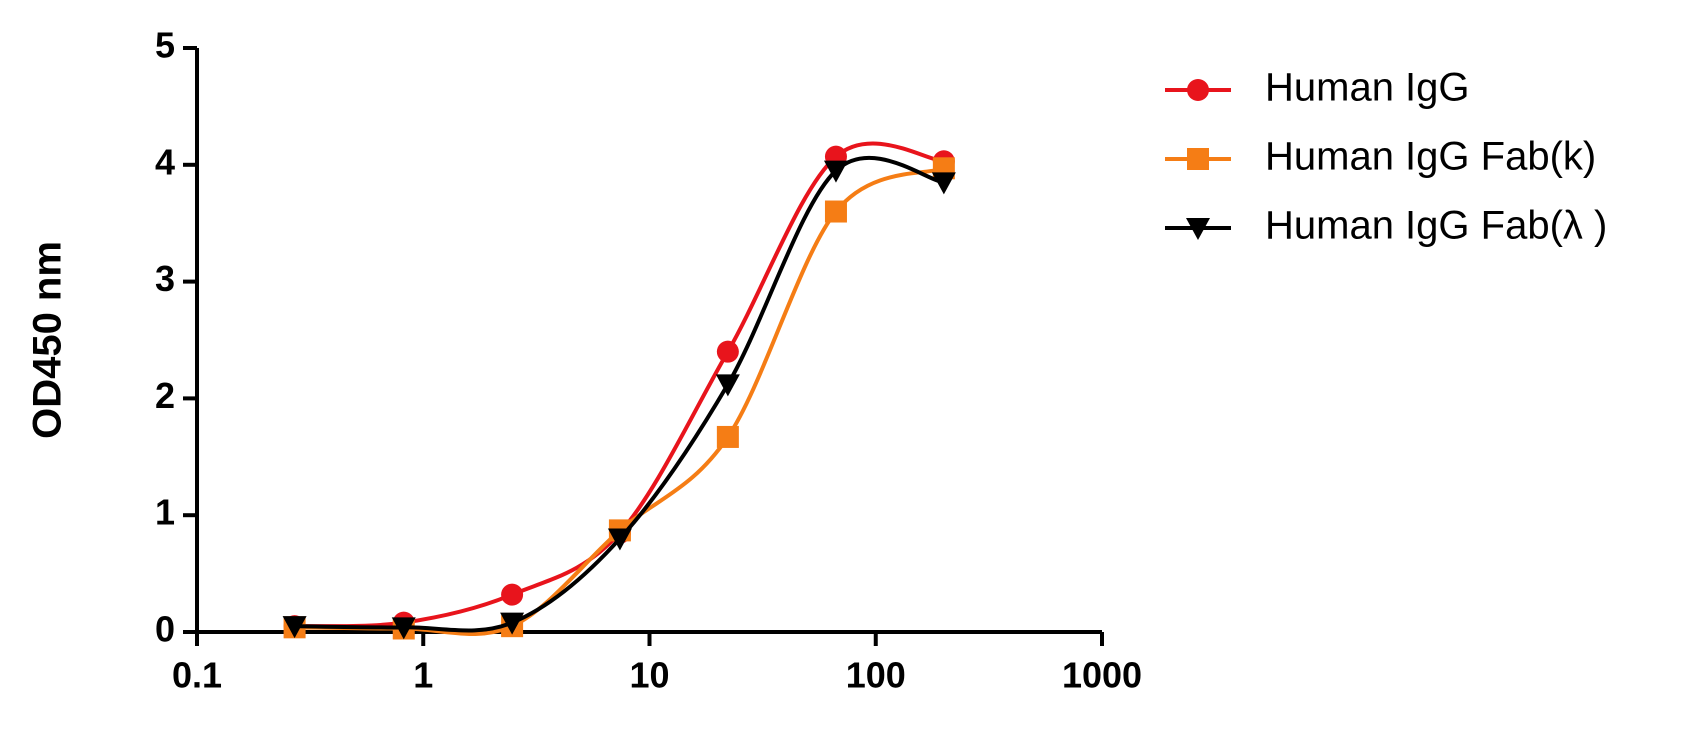 This screenshot has height=730, width=1699. Describe the element at coordinates (165, 395) in the screenshot. I see `y-tick-label: 2` at that location.